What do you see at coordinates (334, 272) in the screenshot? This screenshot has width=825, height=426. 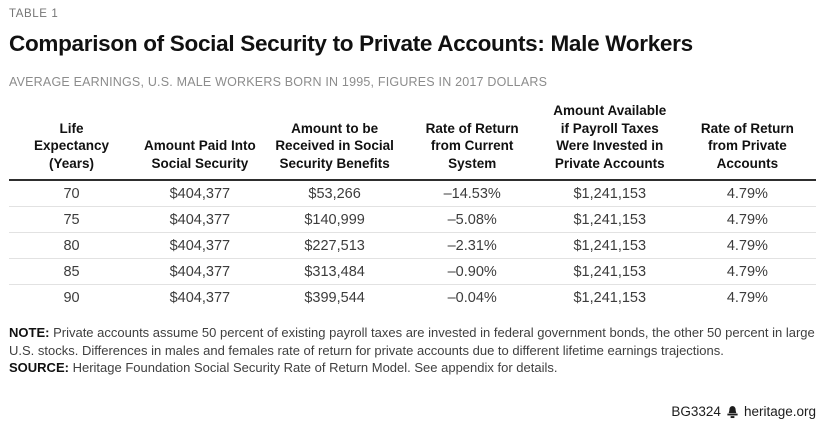 I see `table-cell: $313,484` at bounding box center [334, 272].